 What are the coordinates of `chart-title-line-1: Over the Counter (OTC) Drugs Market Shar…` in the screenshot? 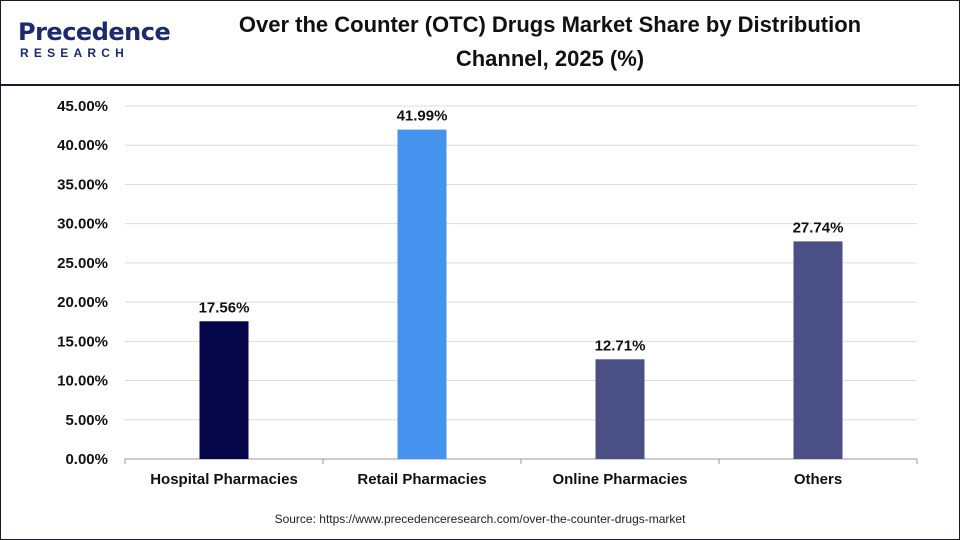 It's located at (550, 24).